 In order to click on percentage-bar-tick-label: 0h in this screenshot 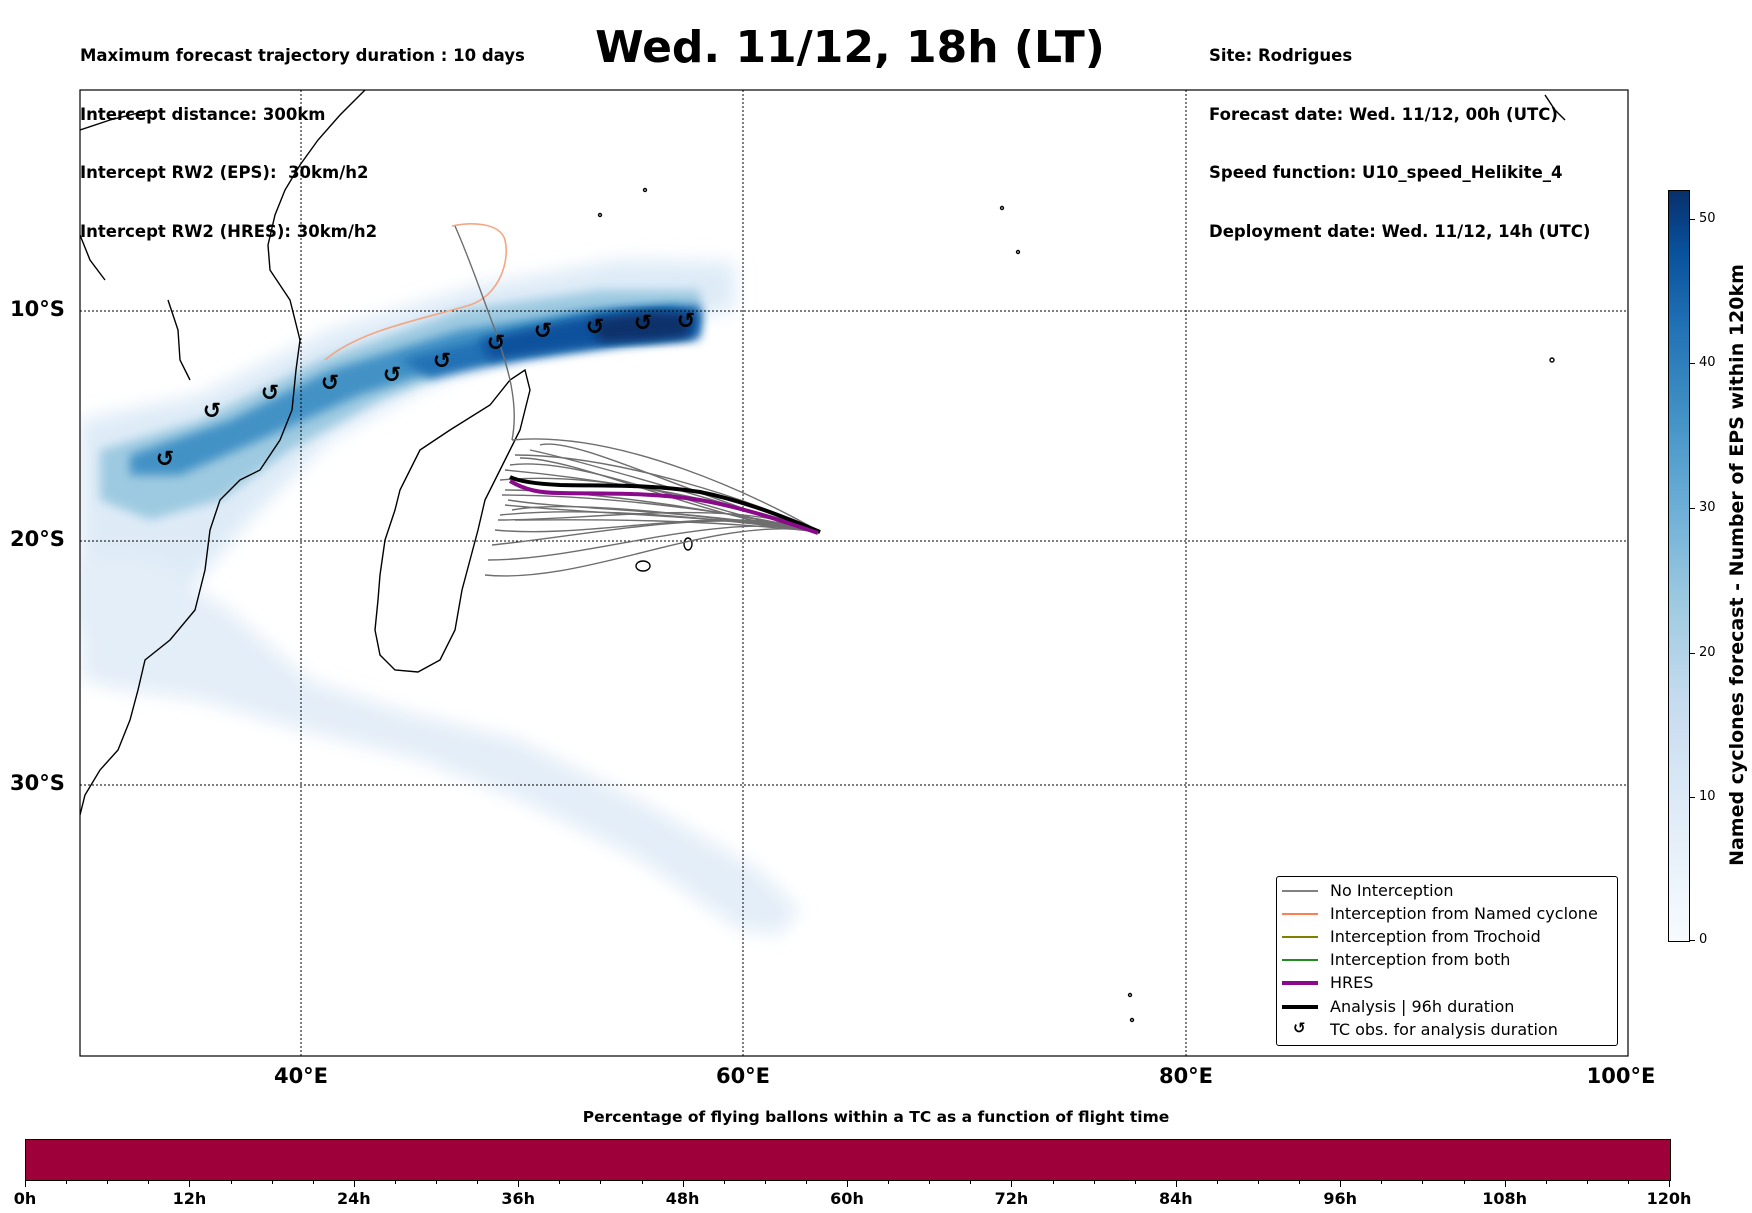, I will do `click(25, 1198)`.